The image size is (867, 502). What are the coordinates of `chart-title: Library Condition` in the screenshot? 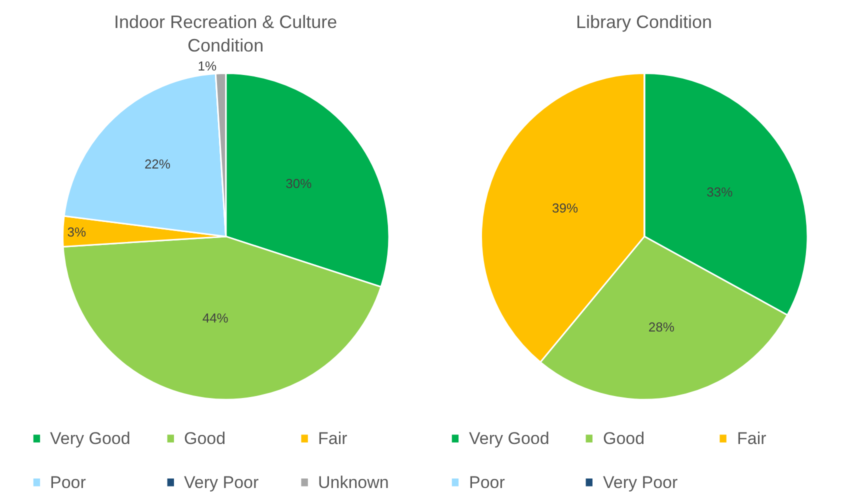 It's located at (644, 22).